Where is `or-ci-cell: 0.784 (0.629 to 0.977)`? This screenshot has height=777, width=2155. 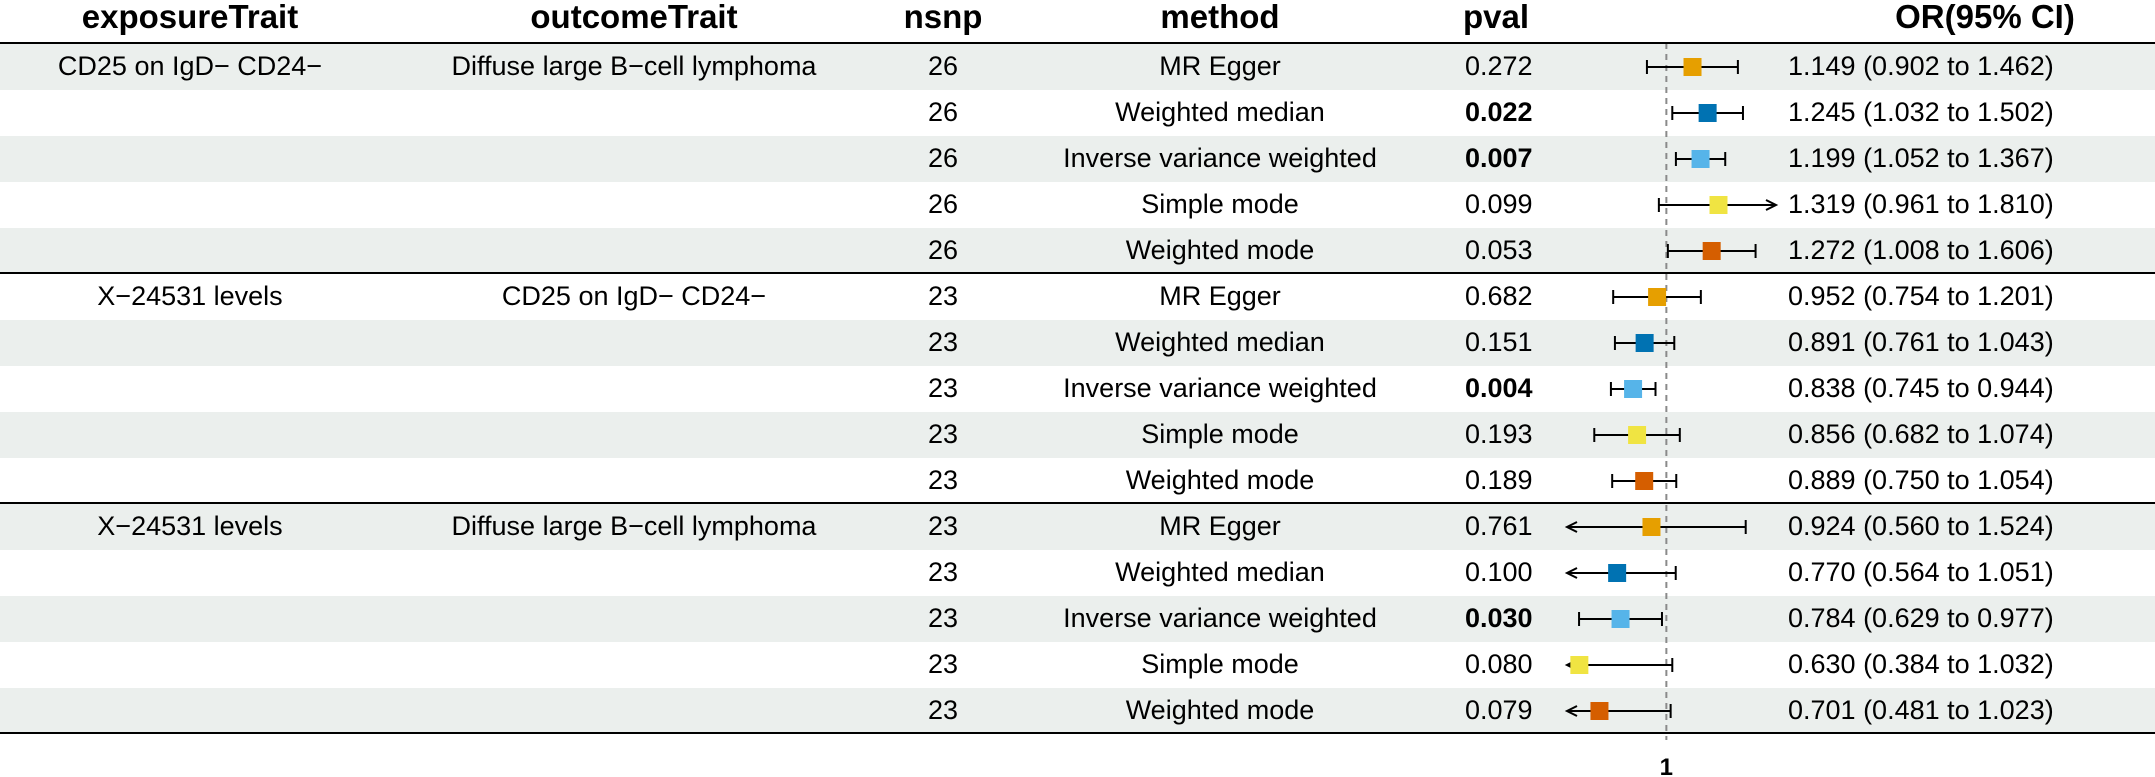
or-ci-cell: 0.784 (0.629 to 0.977) is located at coordinates (1921, 618).